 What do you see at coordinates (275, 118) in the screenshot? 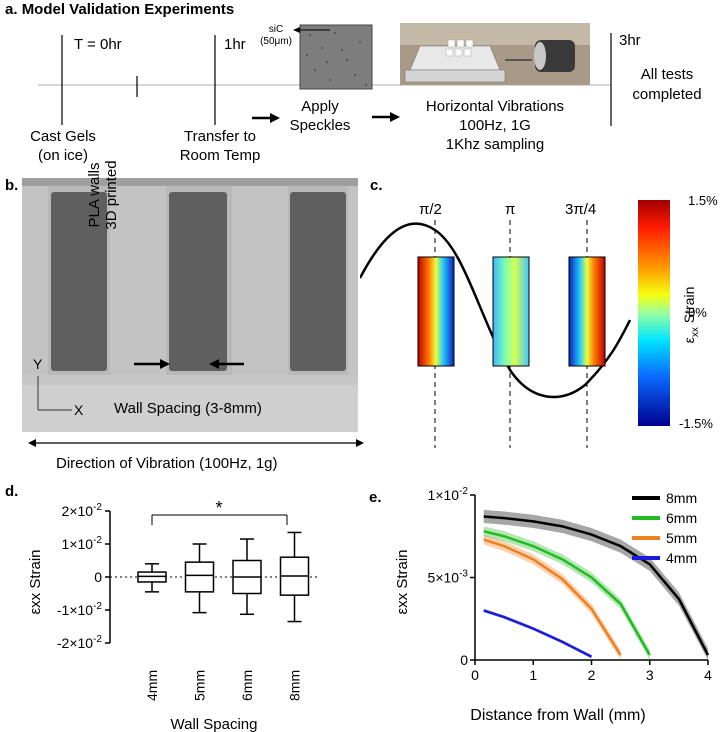
I see `arrow-to-speckles-head` at bounding box center [275, 118].